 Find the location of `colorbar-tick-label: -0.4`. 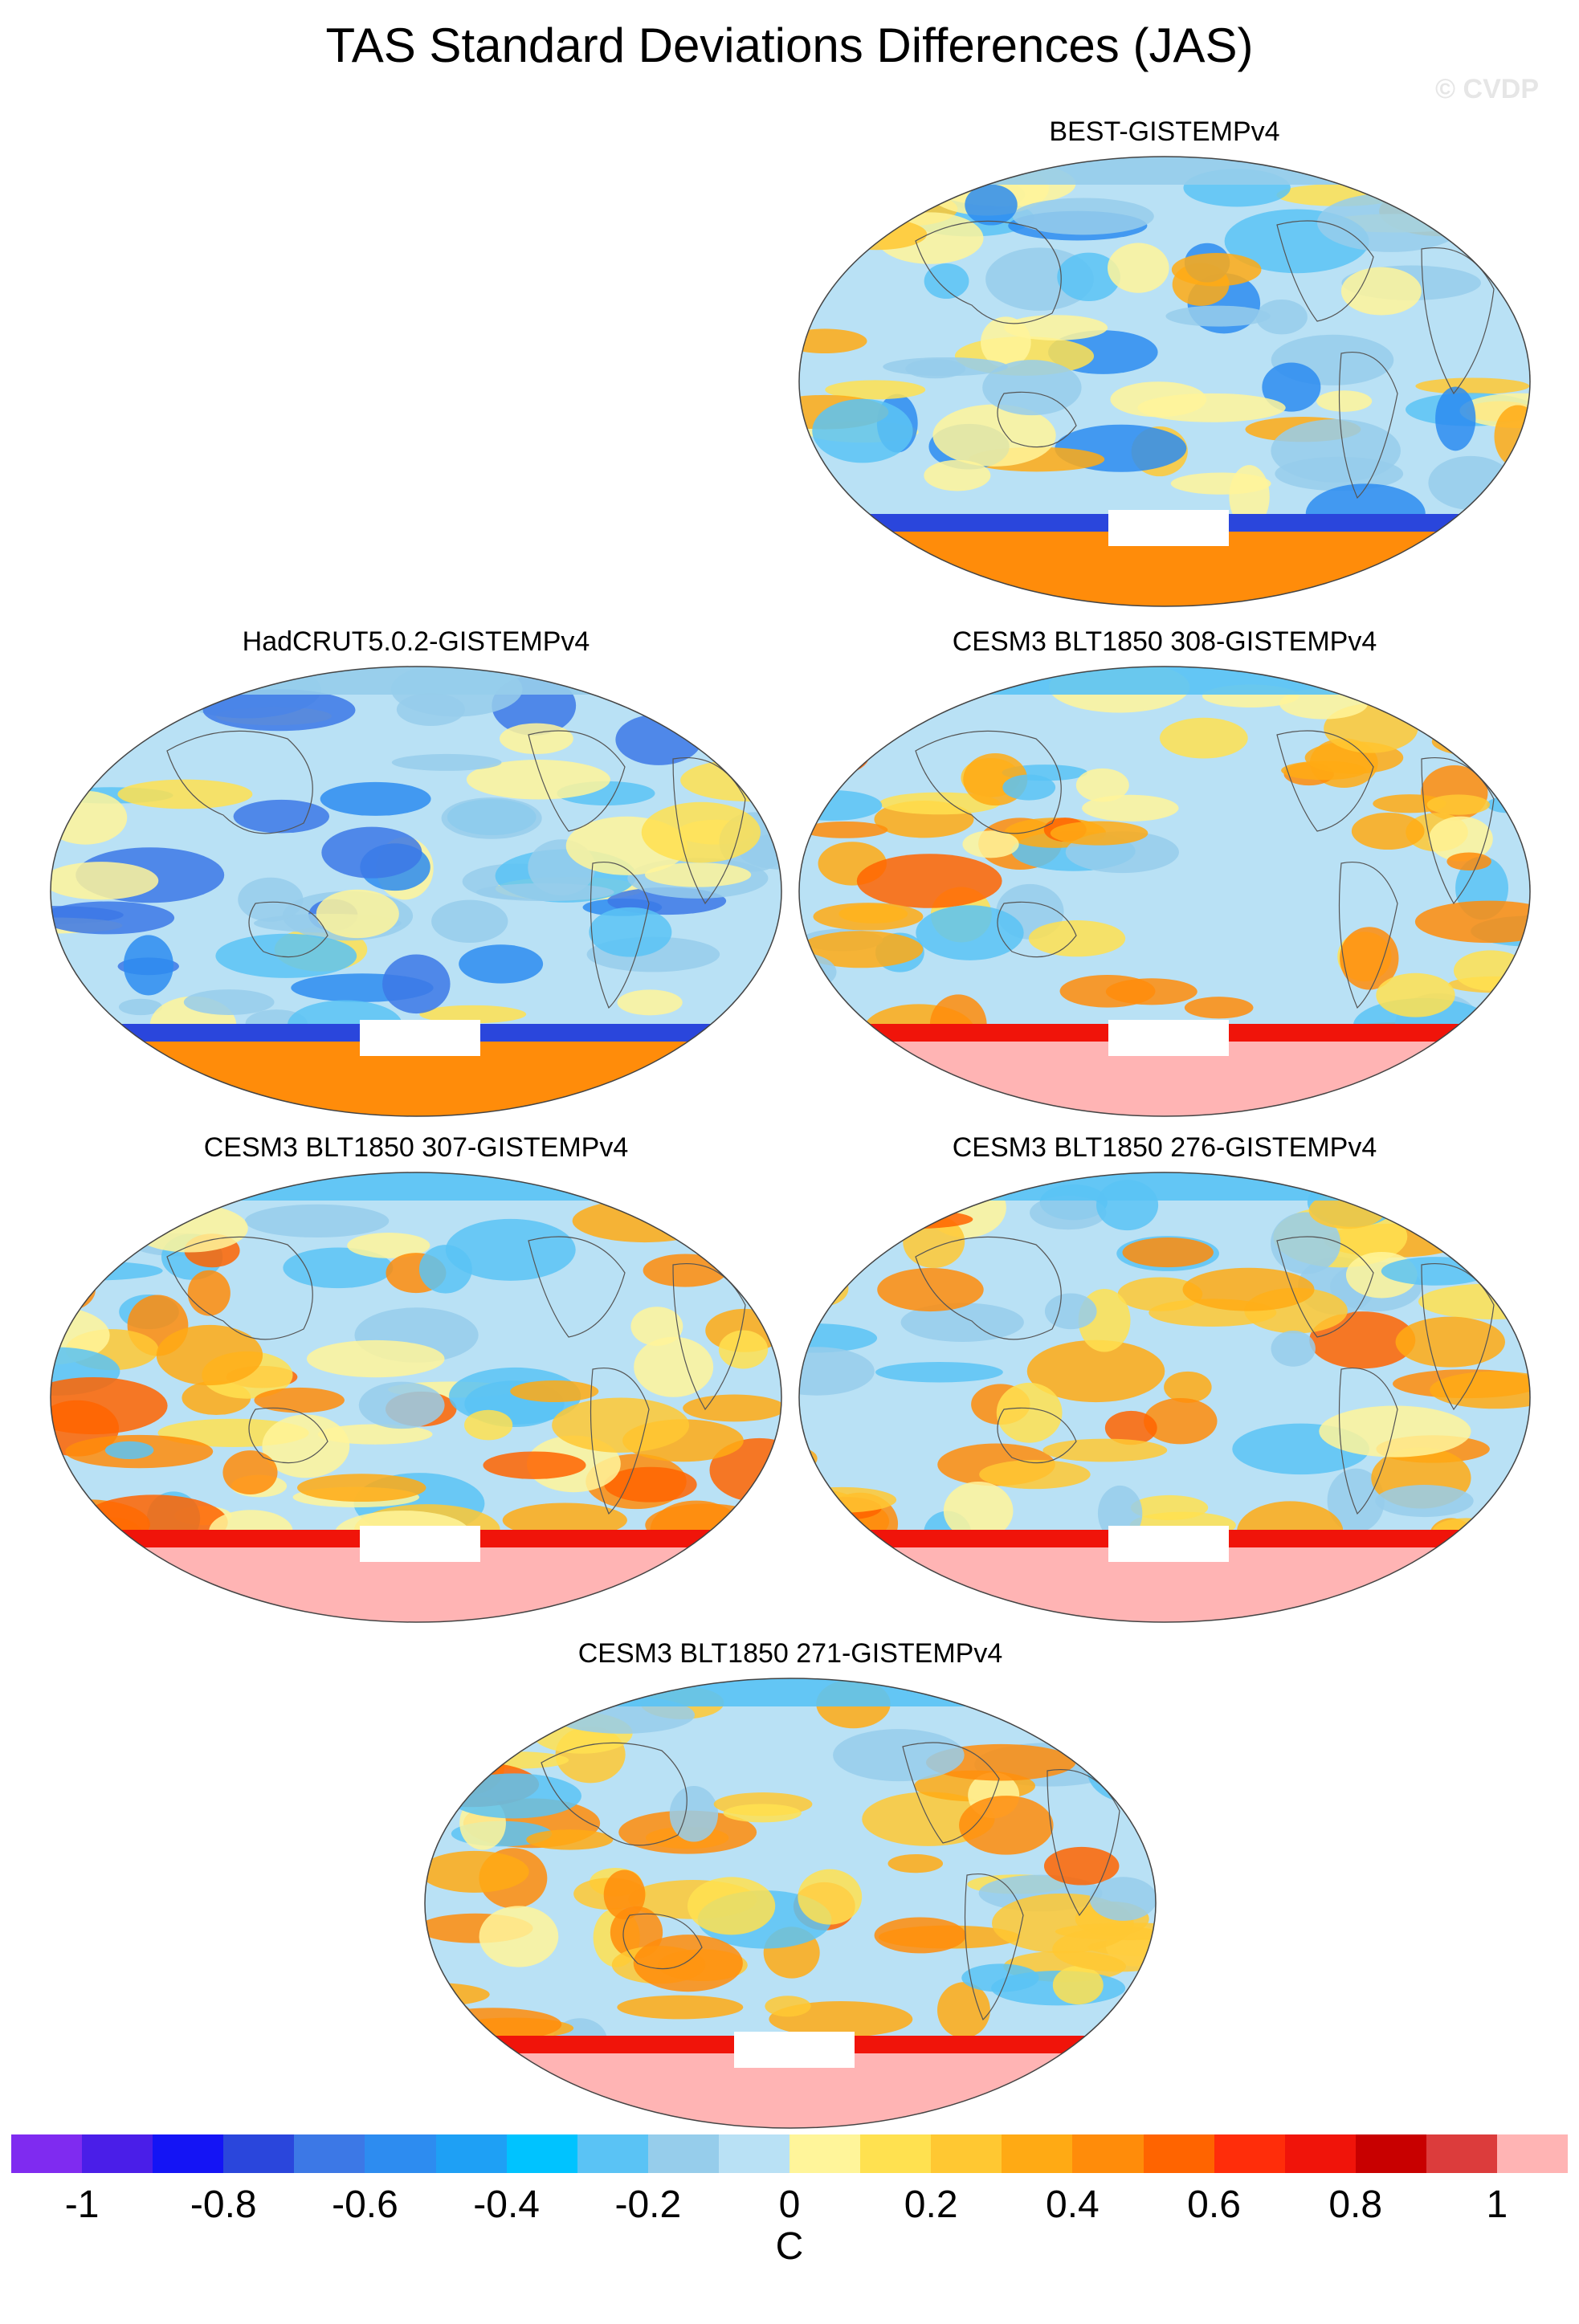

colorbar-tick-label: -0.4 is located at coordinates (506, 2204).